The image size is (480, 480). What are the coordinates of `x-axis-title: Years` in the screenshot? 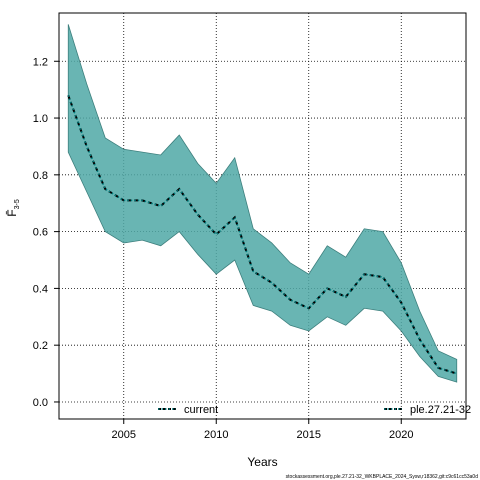 It's located at (262, 462).